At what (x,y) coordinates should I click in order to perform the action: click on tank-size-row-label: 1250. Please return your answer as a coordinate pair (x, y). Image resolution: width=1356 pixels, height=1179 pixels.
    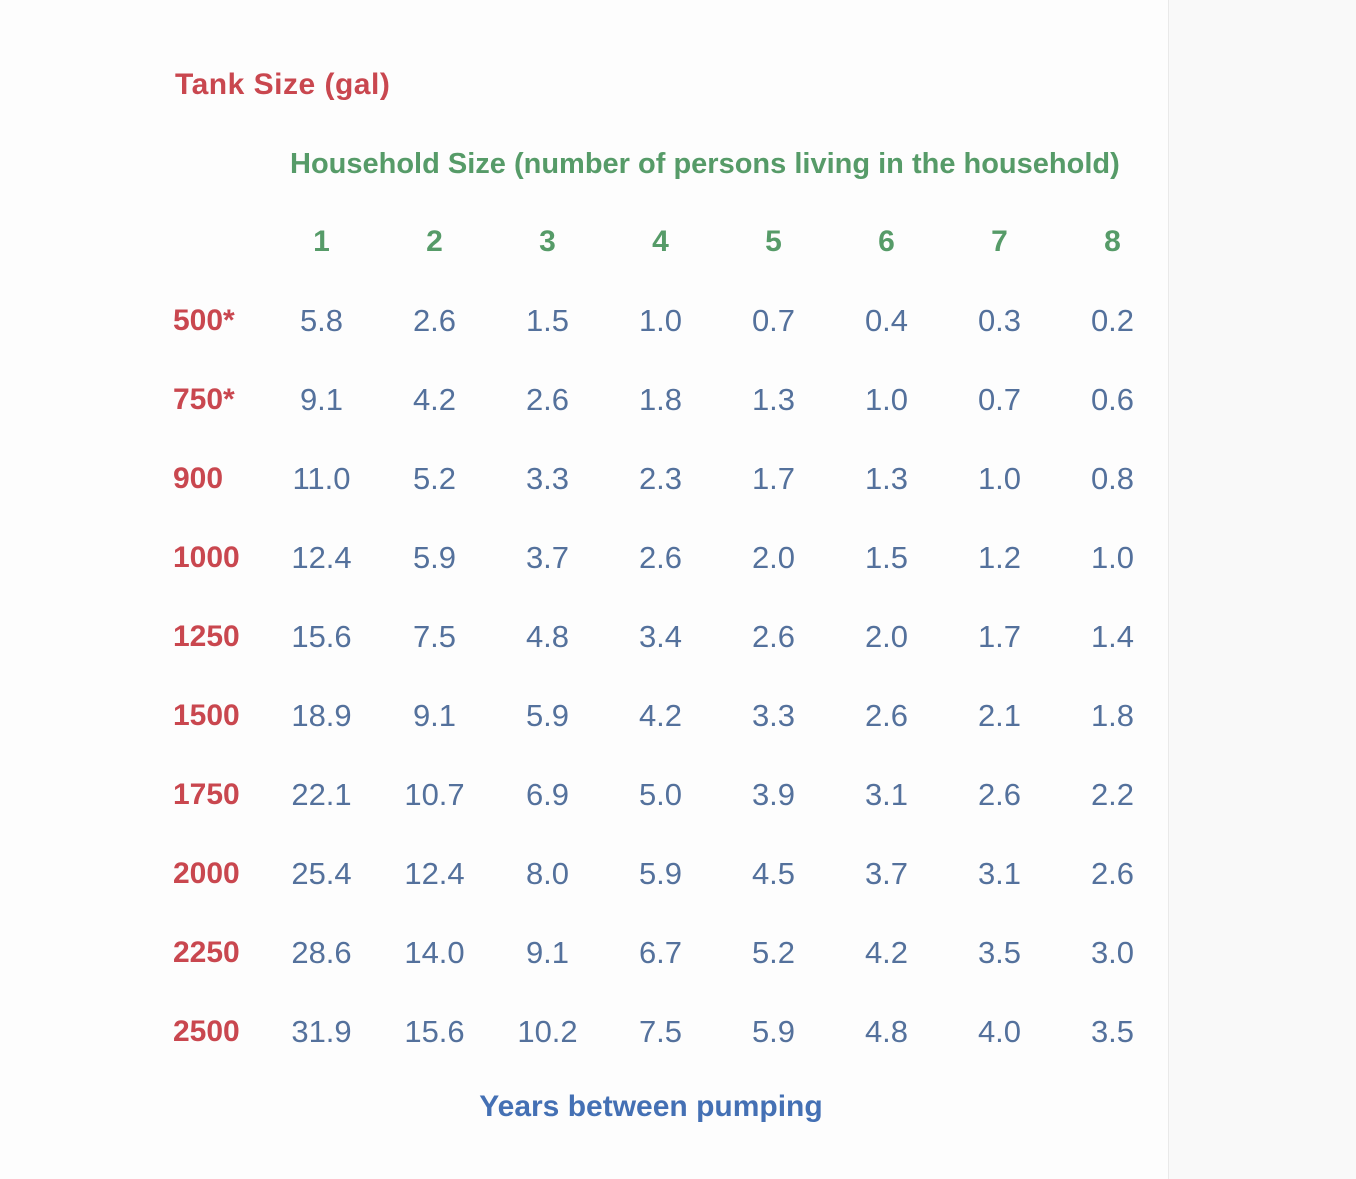
    Looking at the image, I should click on (206, 636).